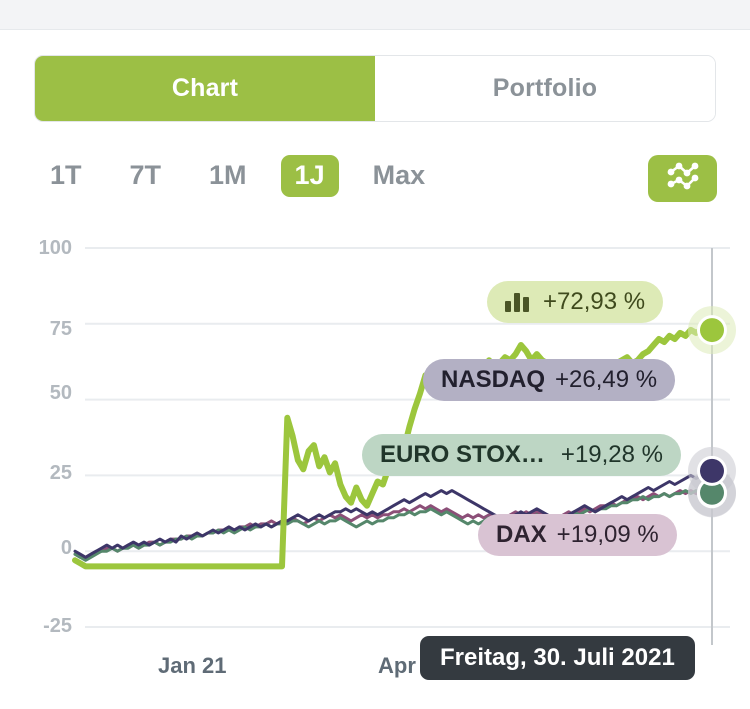 Image resolution: width=750 pixels, height=709 pixels. What do you see at coordinates (612, 454) in the screenshot?
I see `badge-euro-stoxx-value: +19,28 %` at bounding box center [612, 454].